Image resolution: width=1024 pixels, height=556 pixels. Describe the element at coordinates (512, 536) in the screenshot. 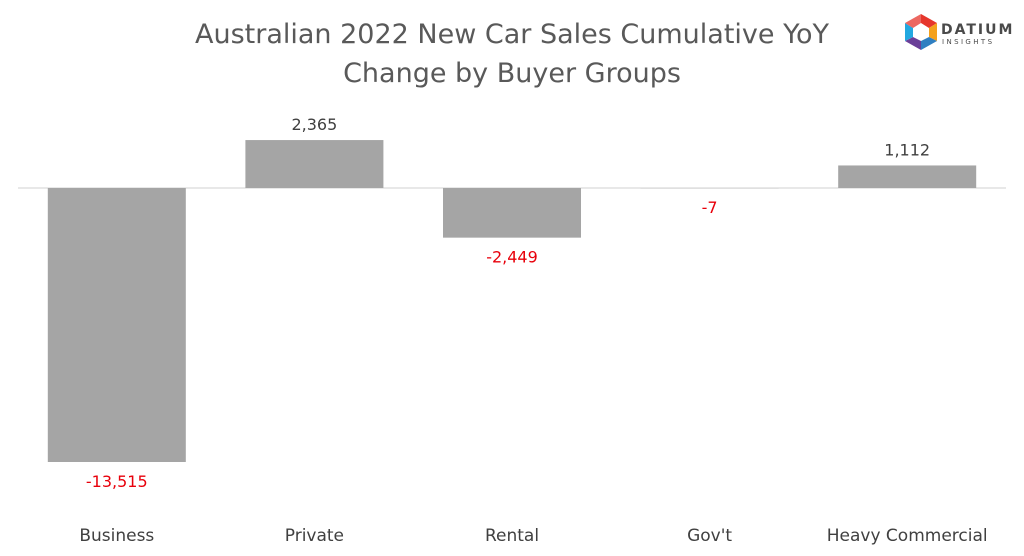

I see `category-label: Rental` at that location.